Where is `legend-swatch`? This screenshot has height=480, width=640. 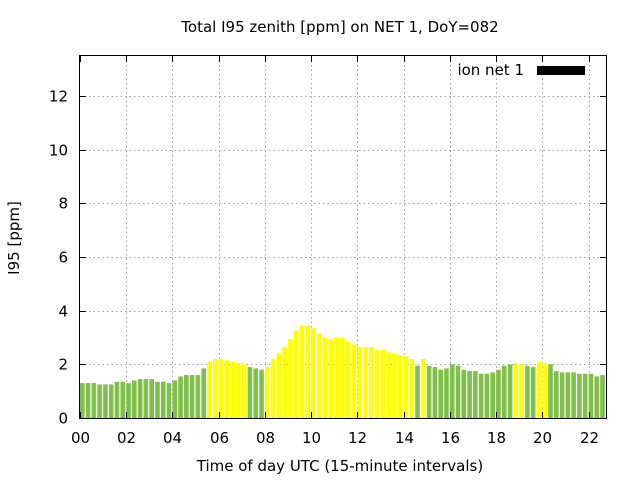 legend-swatch is located at coordinates (561, 70).